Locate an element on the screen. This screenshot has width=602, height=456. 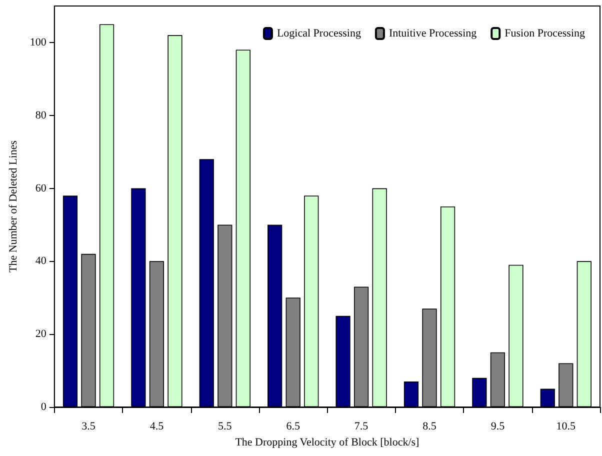
x-tick-label: 5.5 is located at coordinates (225, 426).